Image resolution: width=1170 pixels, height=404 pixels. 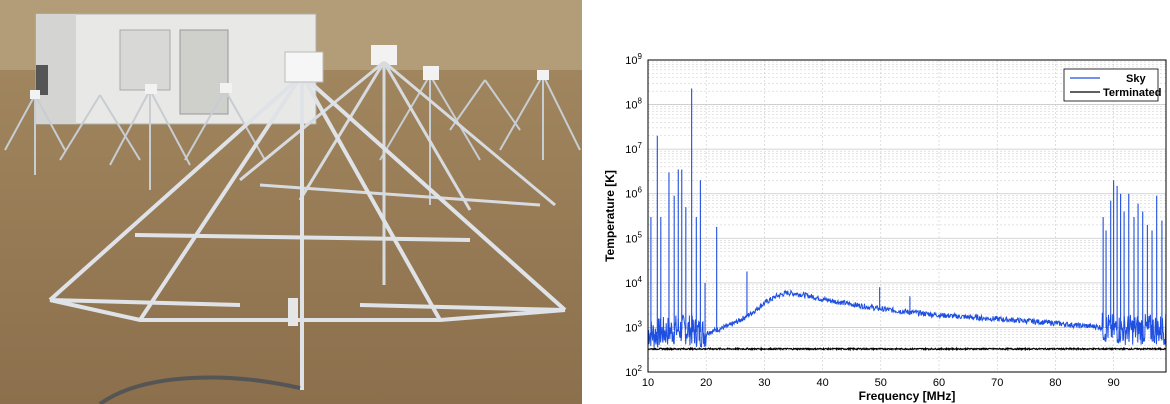 I want to click on foreground-antenna-pod, so click(x=304, y=67).